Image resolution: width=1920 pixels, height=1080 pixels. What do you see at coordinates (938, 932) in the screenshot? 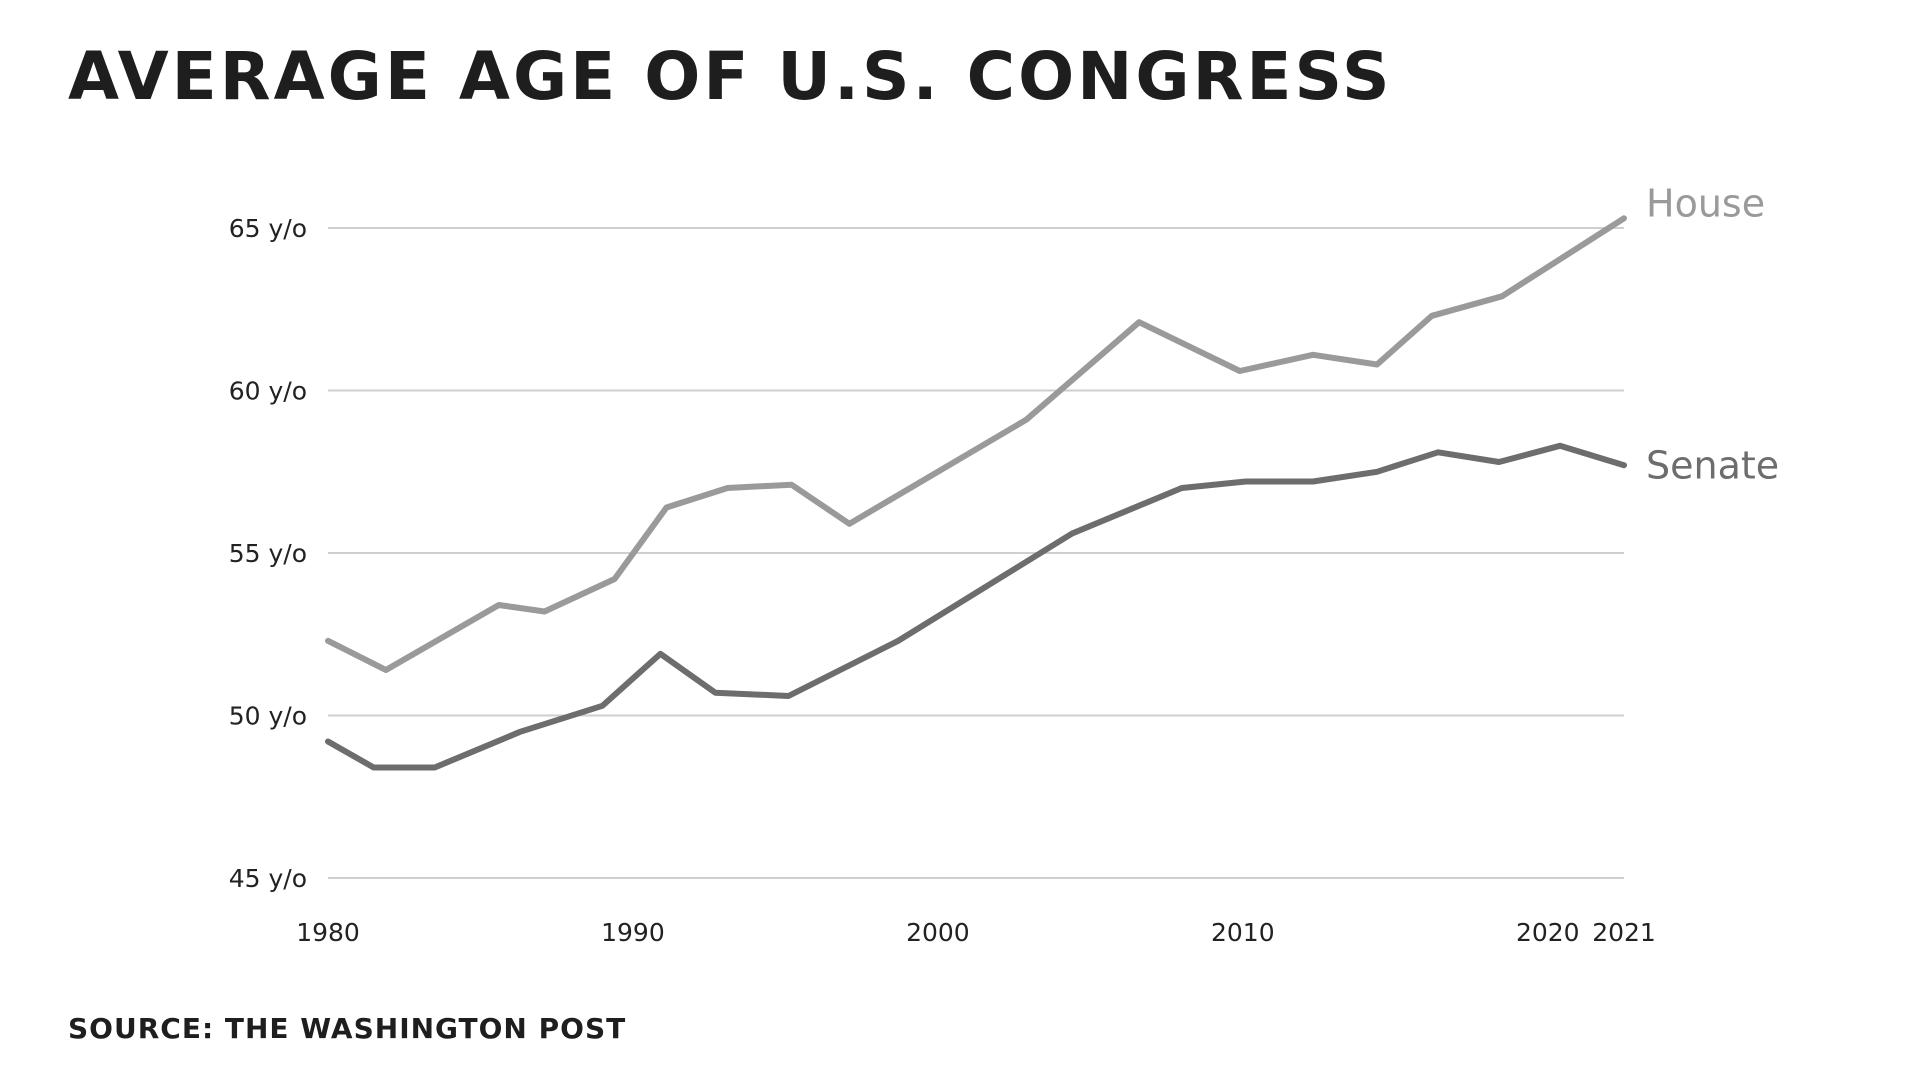
I see `x-tick-label: 2000` at bounding box center [938, 932].